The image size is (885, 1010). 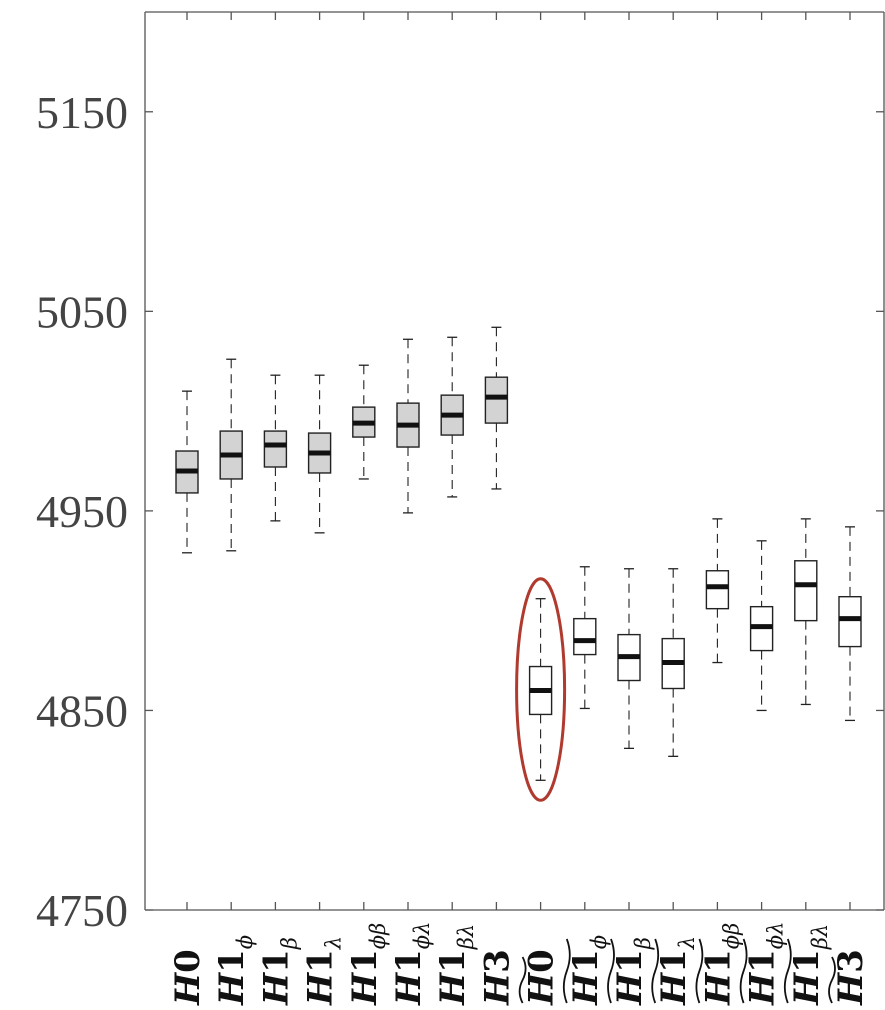 What do you see at coordinates (542, 961) in the screenshot?
I see `label-num: 0` at bounding box center [542, 961].